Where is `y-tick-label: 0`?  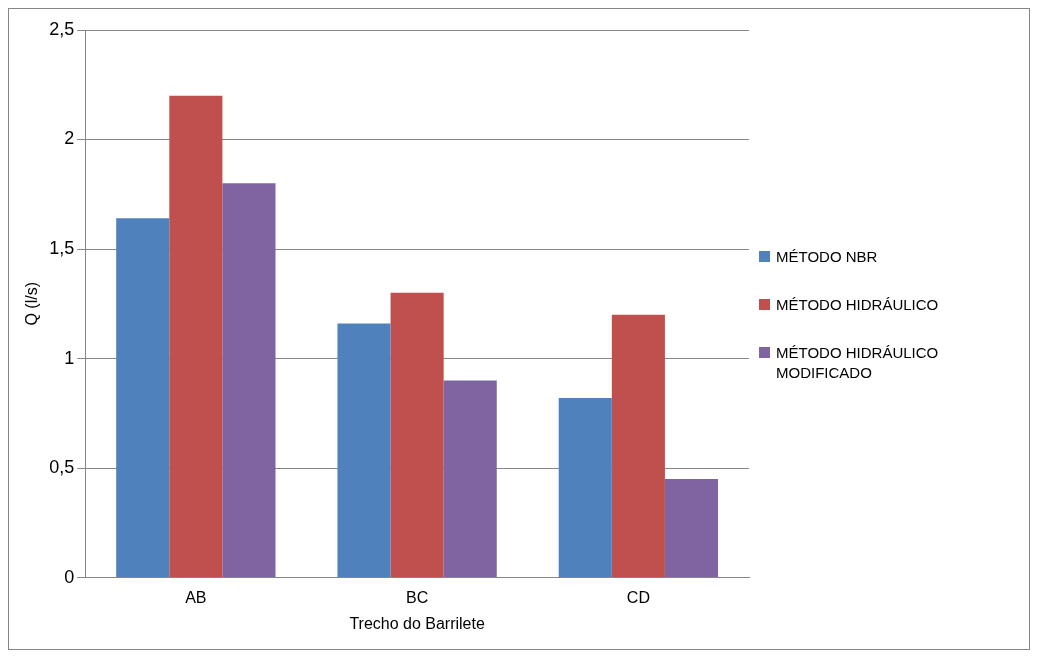 y-tick-label: 0 is located at coordinates (69, 576).